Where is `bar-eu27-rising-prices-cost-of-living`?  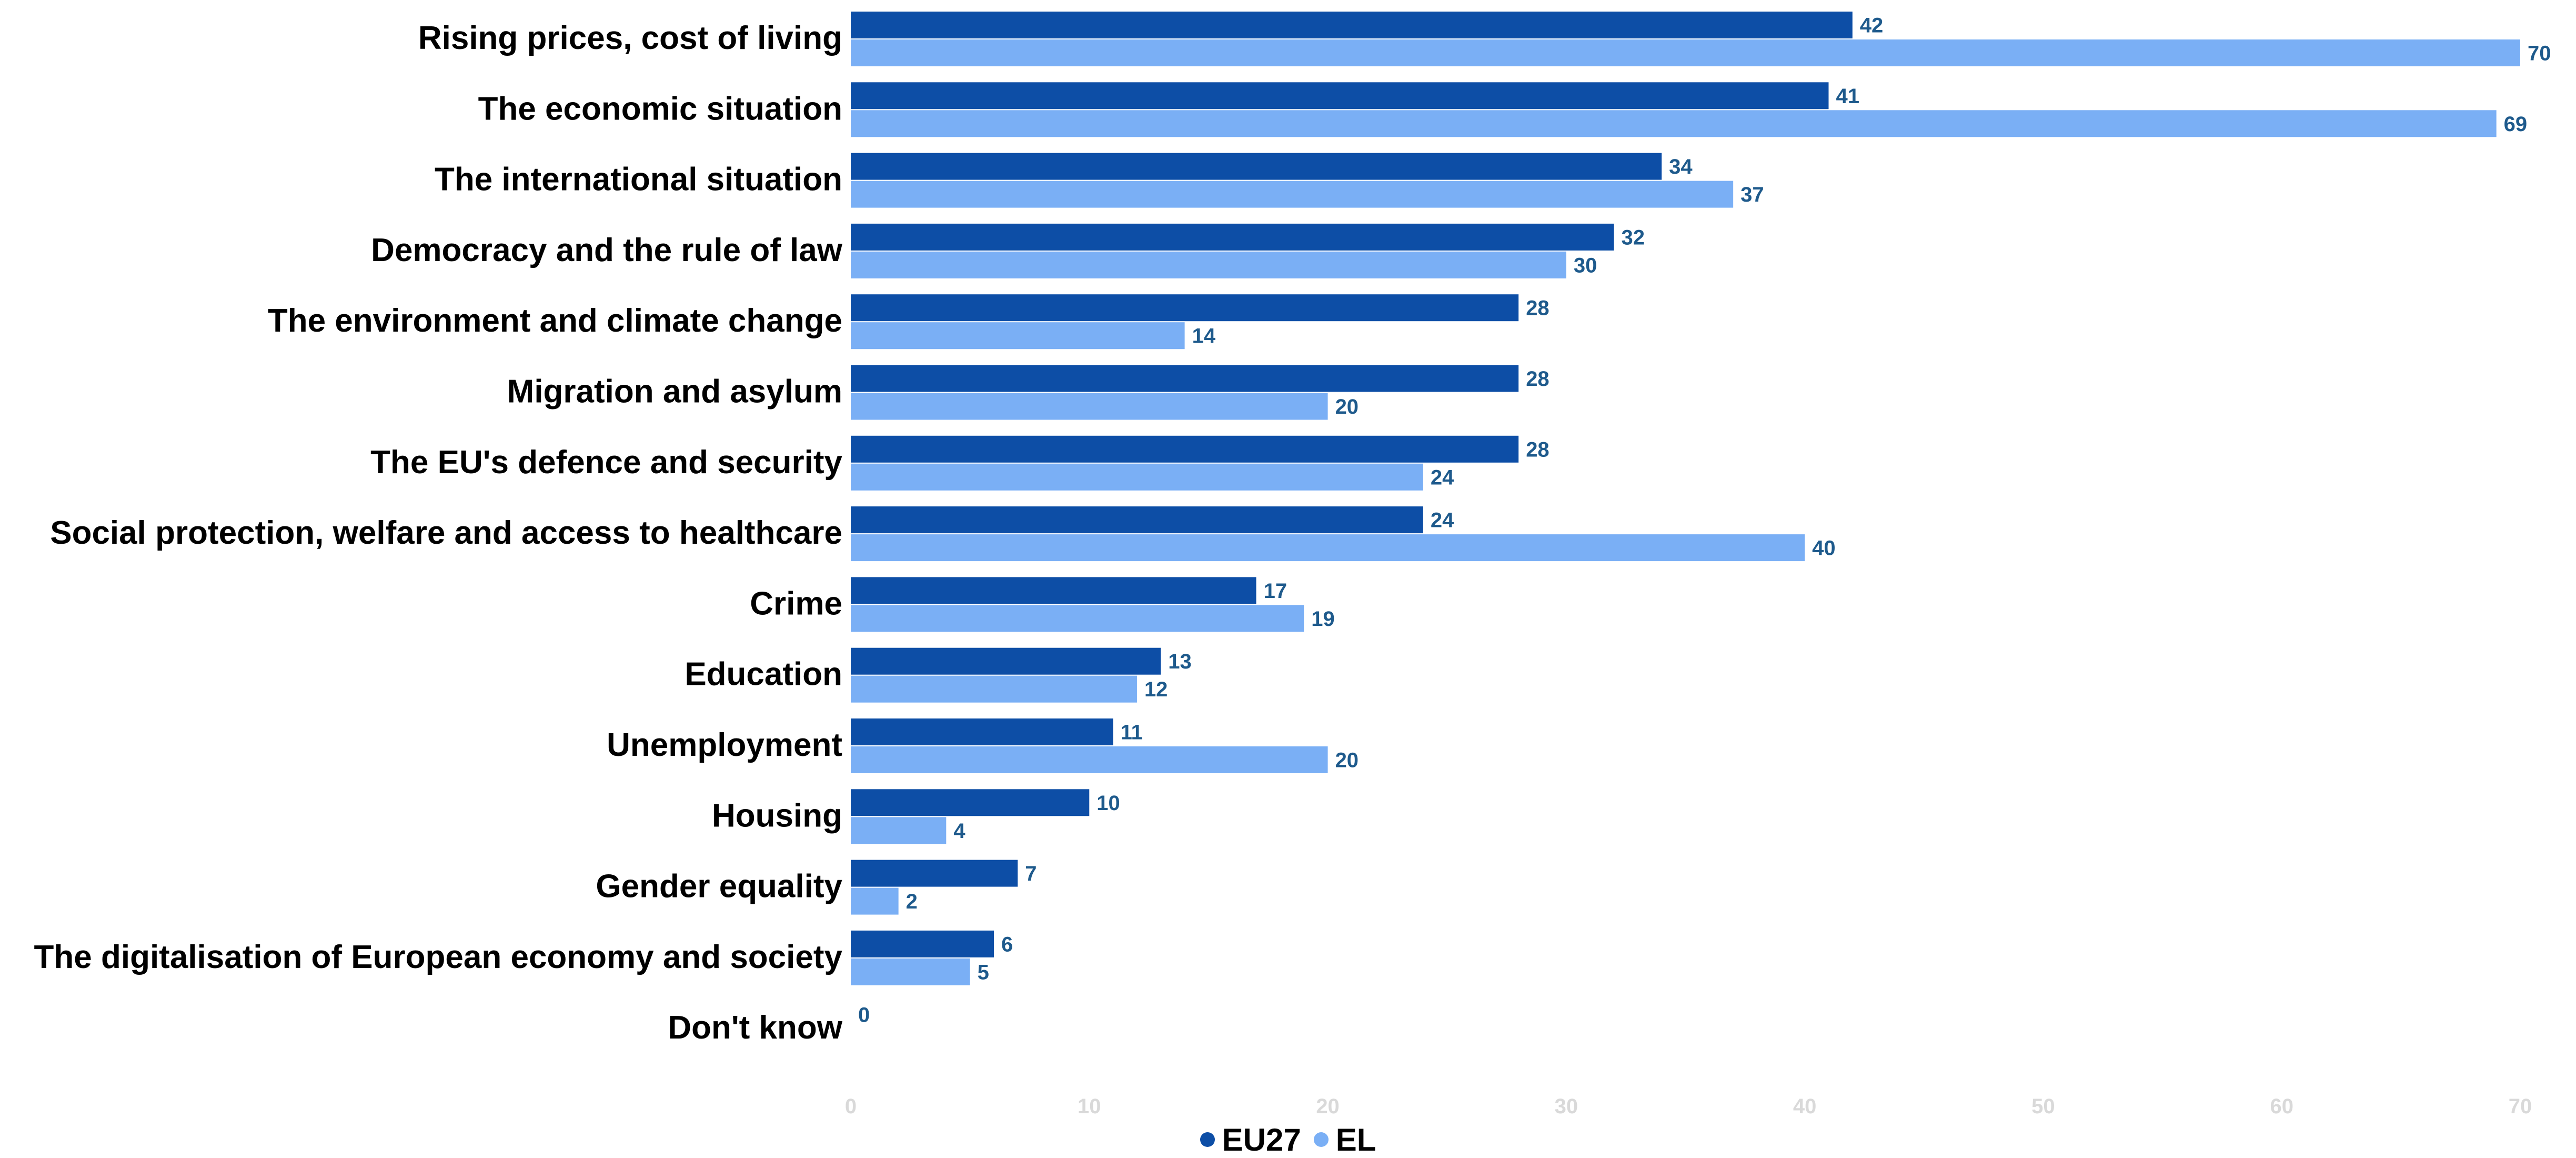 bar-eu27-rising-prices-cost-of-living is located at coordinates (1352, 25).